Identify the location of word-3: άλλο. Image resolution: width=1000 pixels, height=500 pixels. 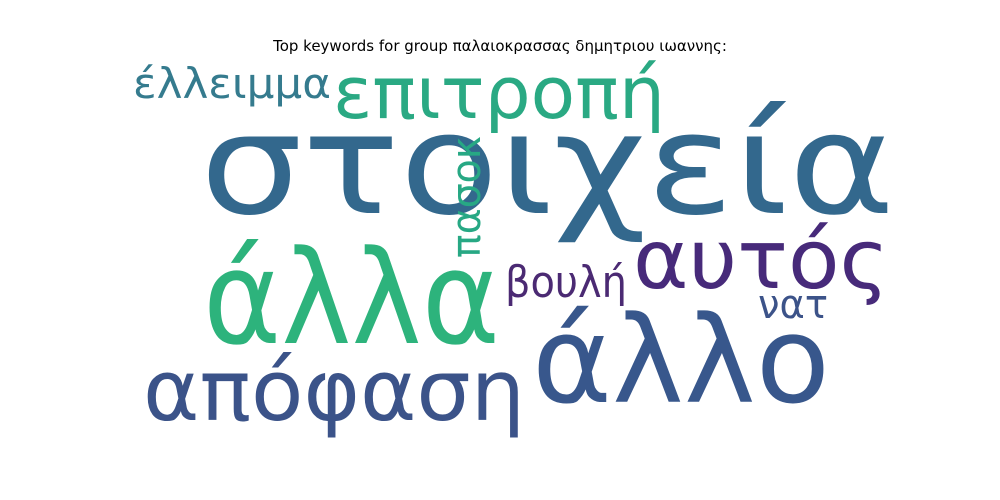
(681, 361).